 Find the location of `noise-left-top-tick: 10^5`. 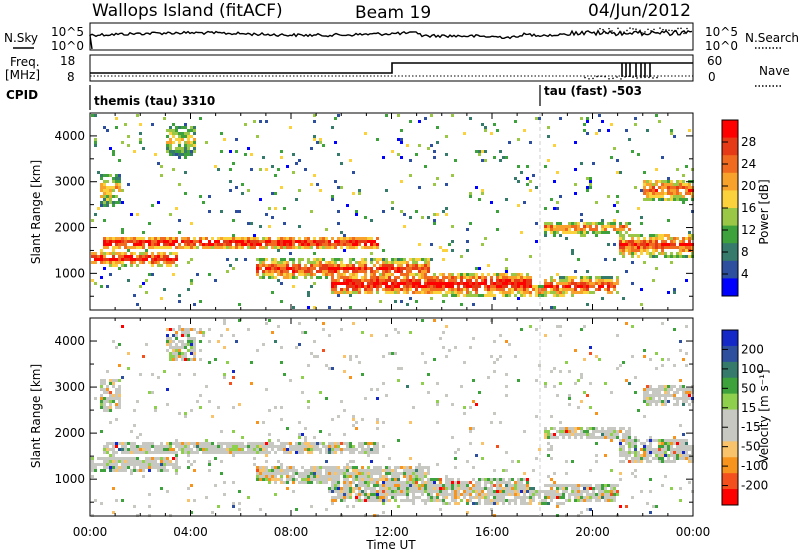

noise-left-top-tick: 10^5 is located at coordinates (67, 32).